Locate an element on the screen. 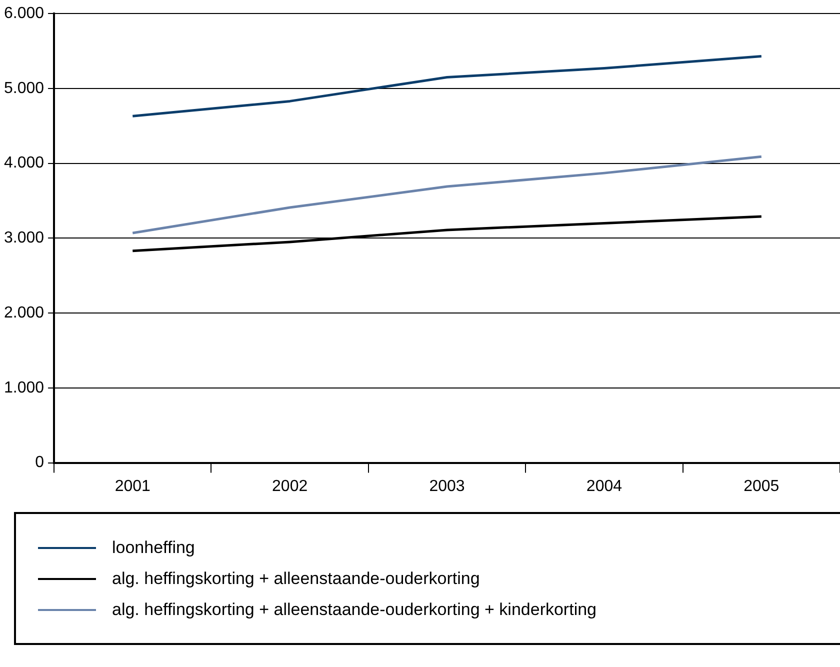 This screenshot has width=840, height=667. y-tick-label: 0 is located at coordinates (39, 463).